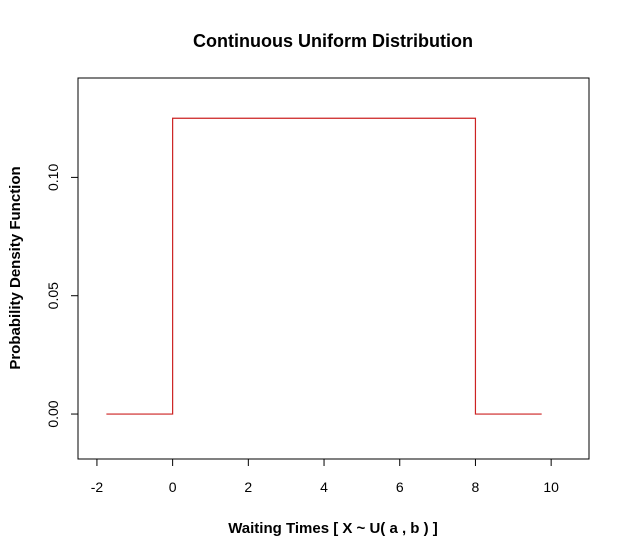 The image size is (630, 557). What do you see at coordinates (476, 487) in the screenshot?
I see `x-tick-label: 8` at bounding box center [476, 487].